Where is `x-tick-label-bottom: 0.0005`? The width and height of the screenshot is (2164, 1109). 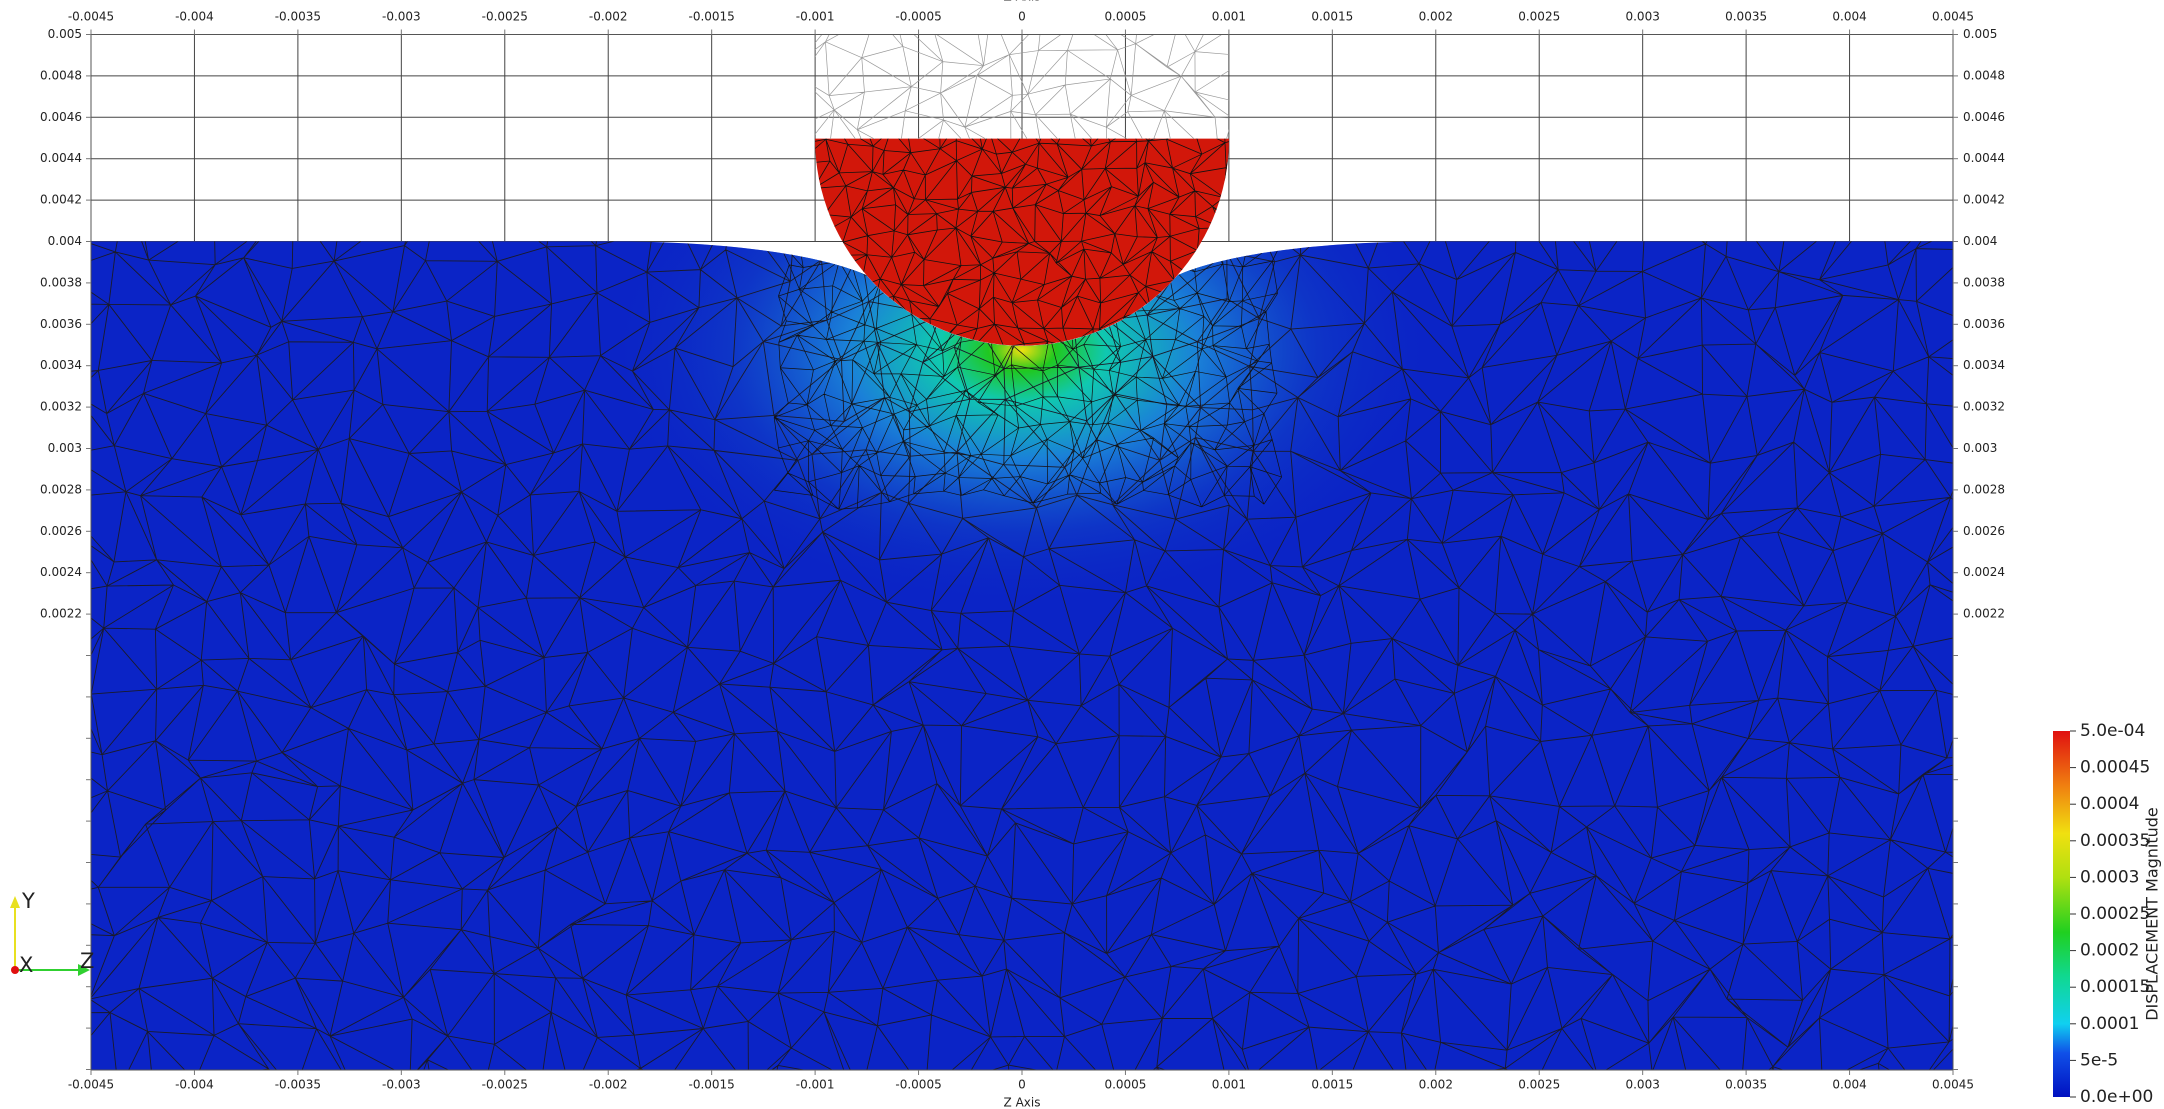
x-tick-label-bottom: 0.0005 is located at coordinates (1125, 1085).